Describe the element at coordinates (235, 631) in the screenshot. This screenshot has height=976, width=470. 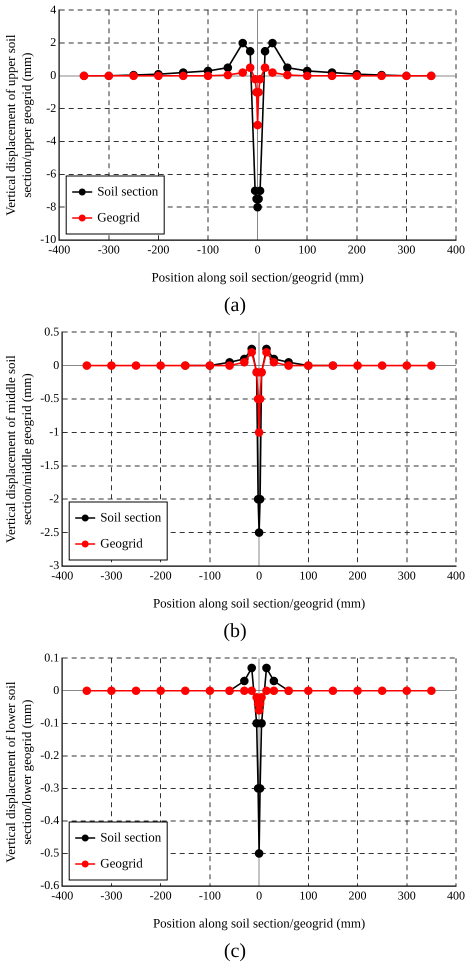
I see `text: (b)` at that location.